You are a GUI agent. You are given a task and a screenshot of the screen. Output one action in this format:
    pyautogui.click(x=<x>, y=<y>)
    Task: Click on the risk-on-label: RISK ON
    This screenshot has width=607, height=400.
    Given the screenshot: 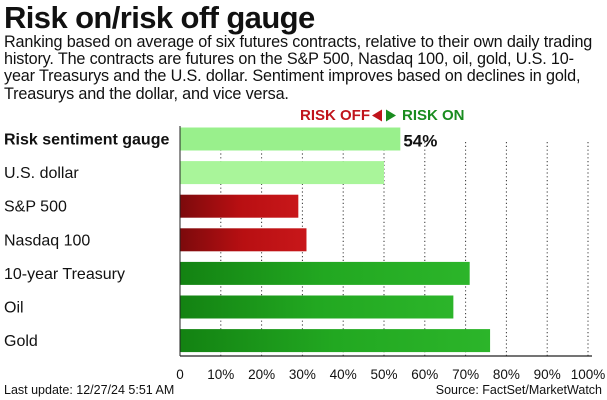 What is the action you would take?
    pyautogui.click(x=433, y=115)
    